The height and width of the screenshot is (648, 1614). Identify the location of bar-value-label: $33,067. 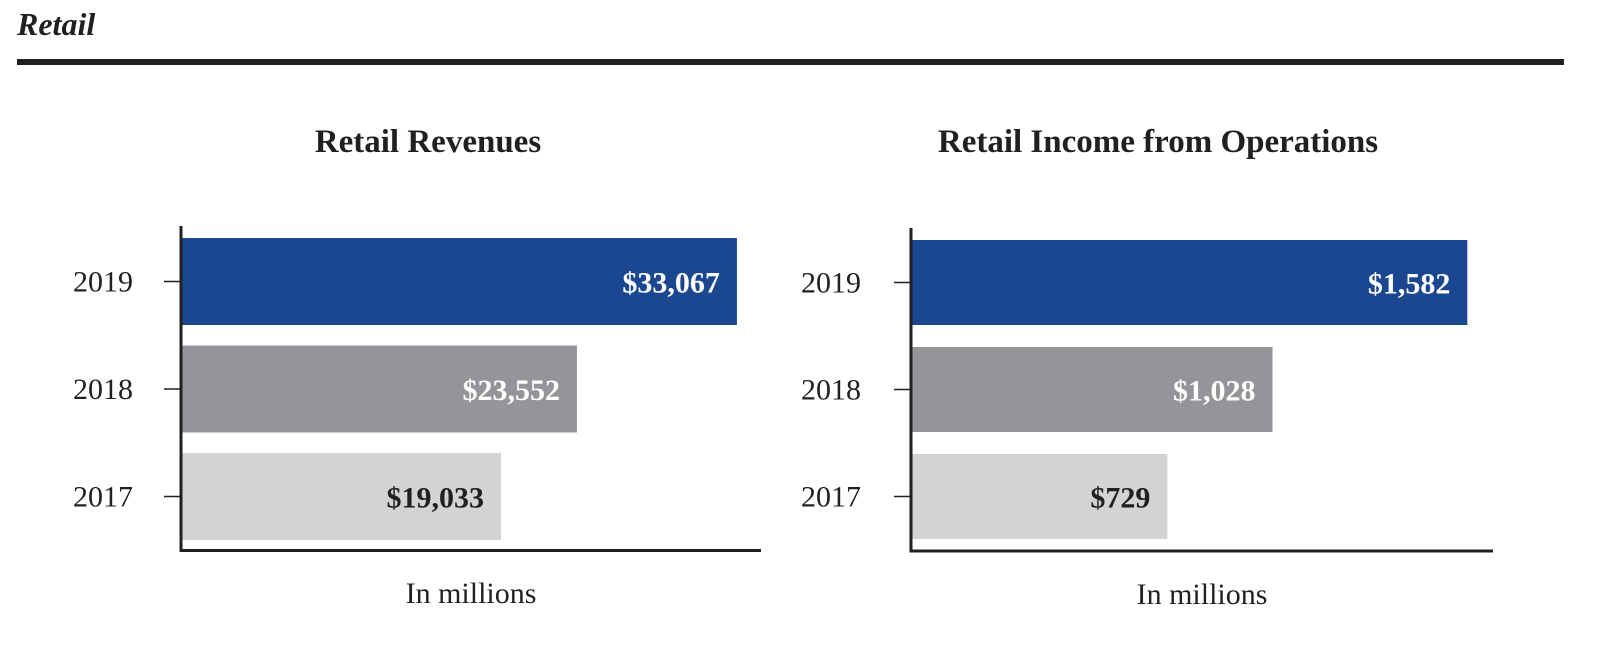
(671, 283).